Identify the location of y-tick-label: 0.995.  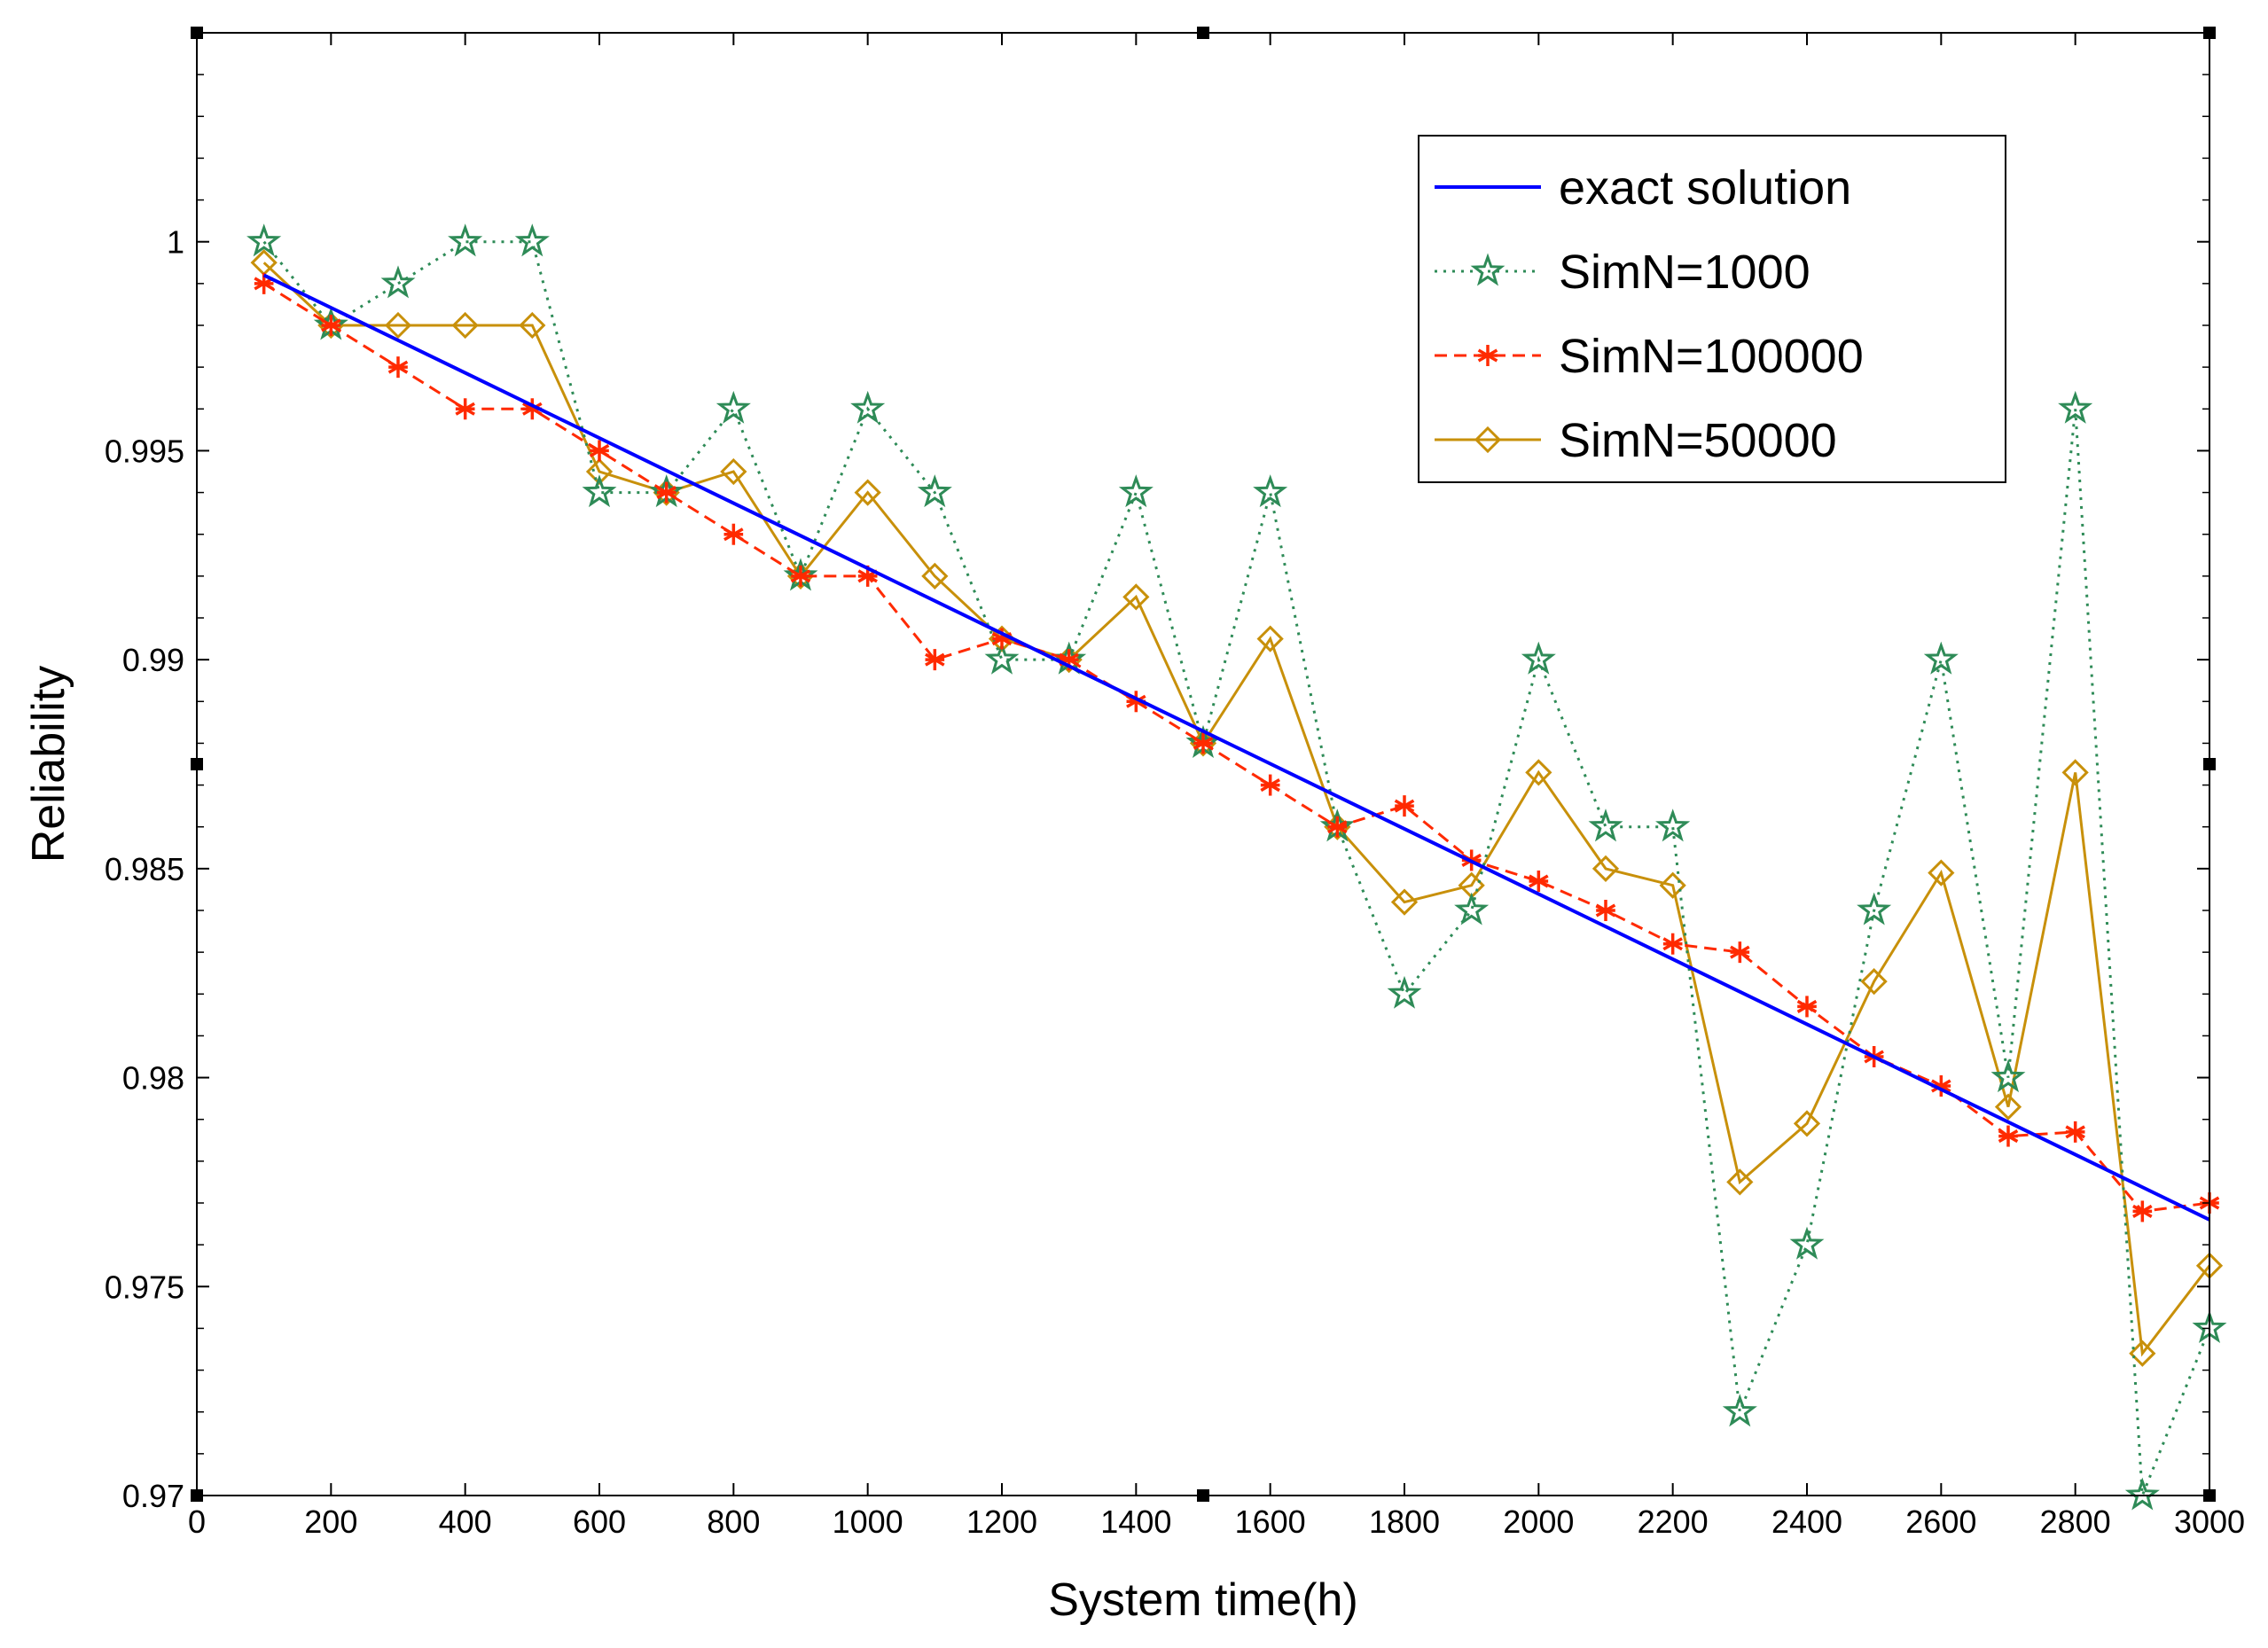
(144, 451).